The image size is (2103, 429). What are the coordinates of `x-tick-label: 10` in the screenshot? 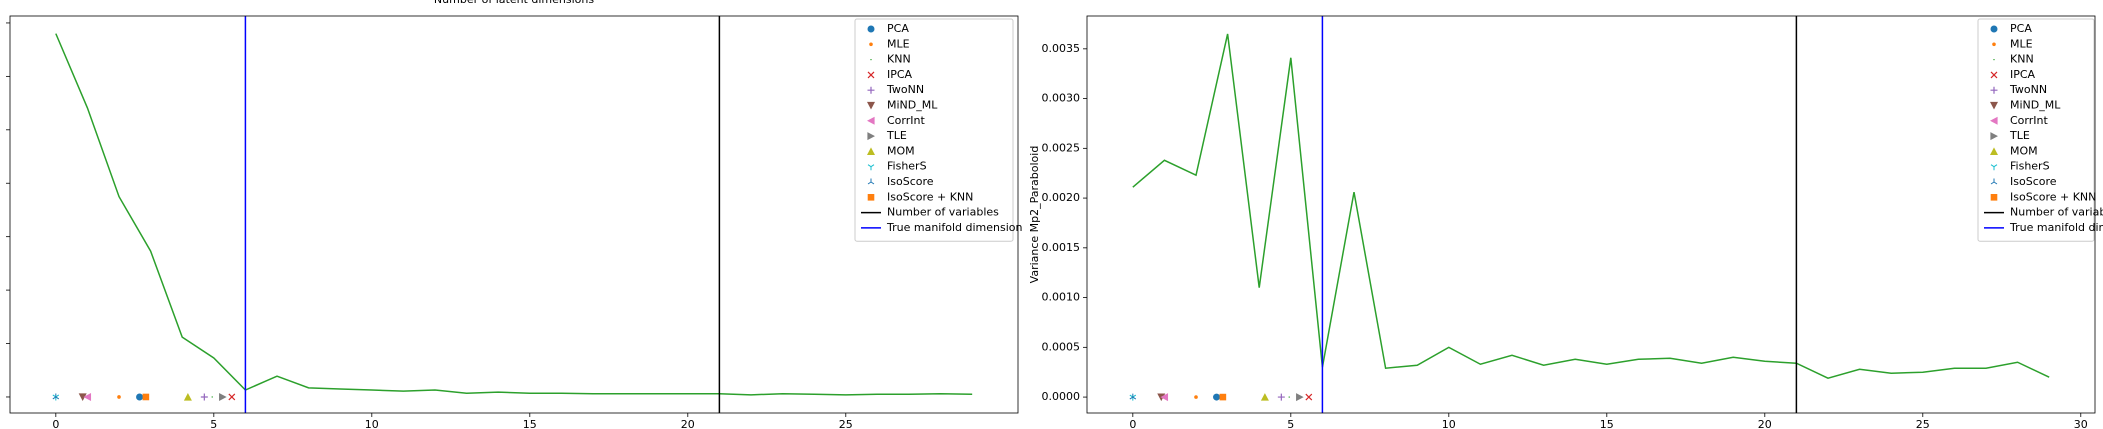 It's located at (1449, 423).